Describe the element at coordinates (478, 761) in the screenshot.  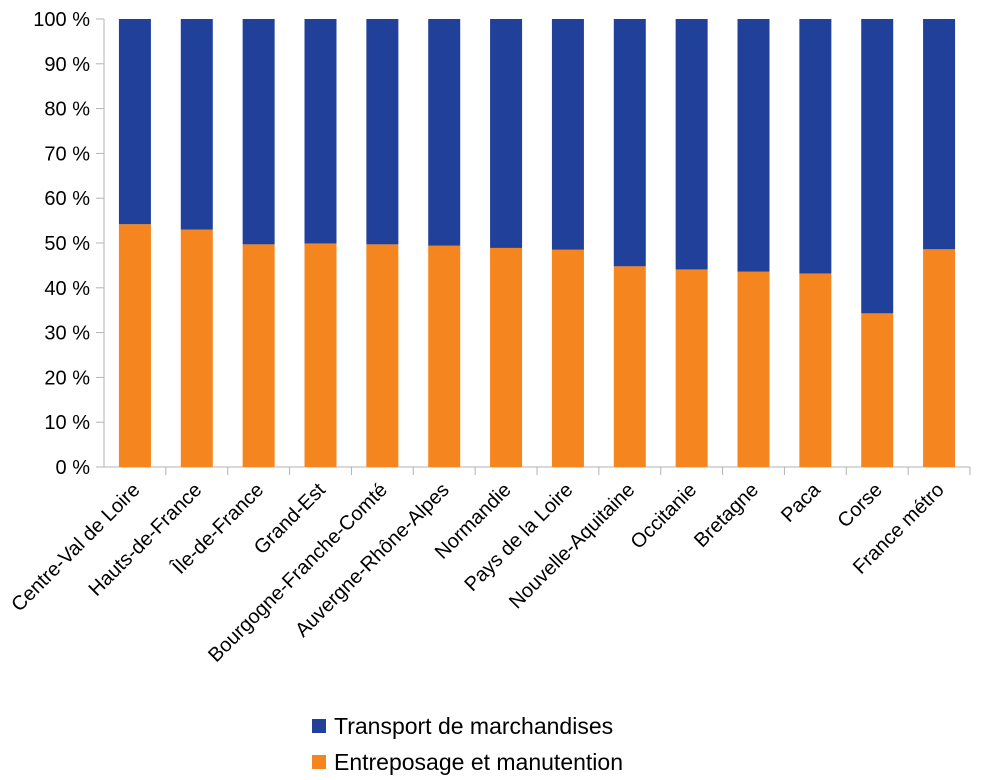
I see `legend-label-entreposage: Entreposage et manutention` at that location.